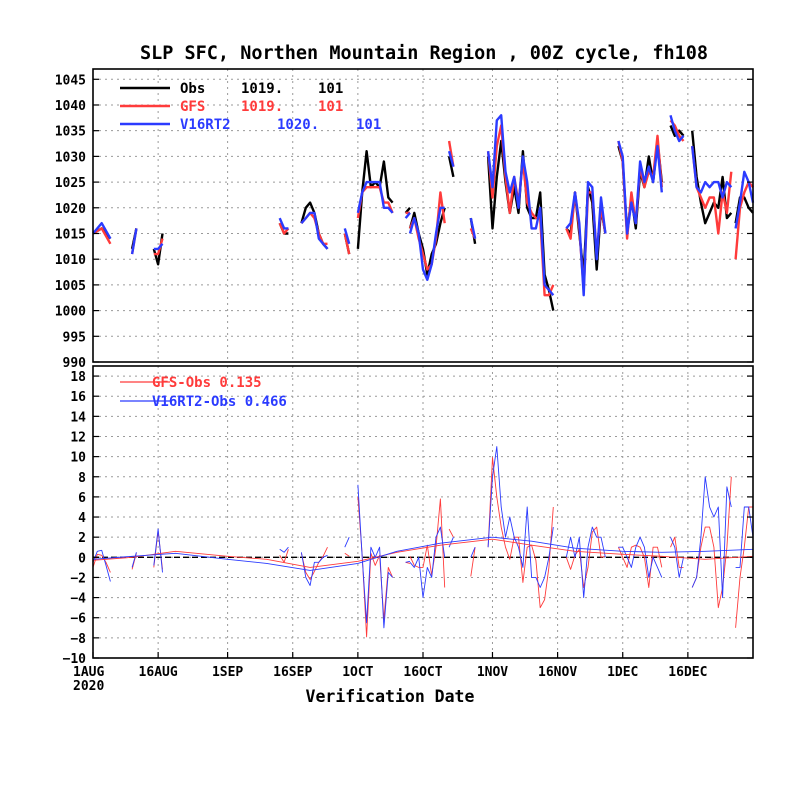 This screenshot has height=800, width=800. Describe the element at coordinates (192, 107) in the screenshot. I see `legend-entry: GFS` at that location.